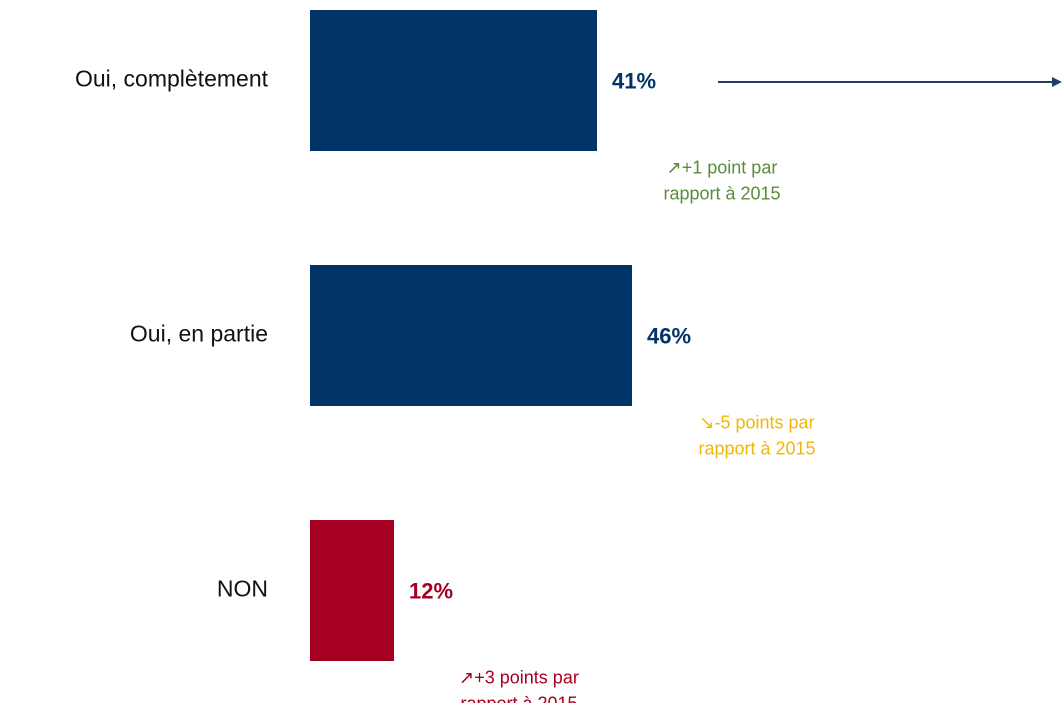 Image resolution: width=1063 pixels, height=703 pixels. I want to click on value-label: 12%, so click(431, 590).